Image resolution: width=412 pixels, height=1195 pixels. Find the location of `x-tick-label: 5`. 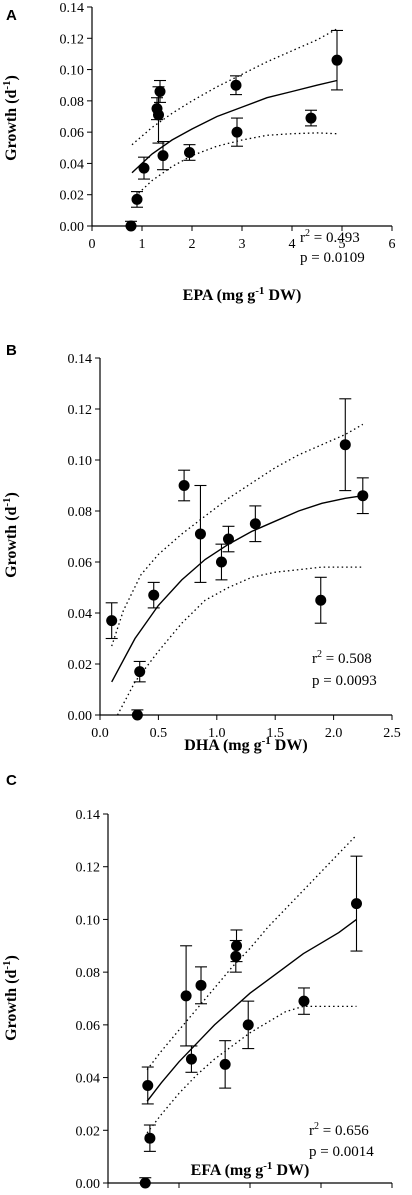

x-tick-label: 5 is located at coordinates (342, 244).